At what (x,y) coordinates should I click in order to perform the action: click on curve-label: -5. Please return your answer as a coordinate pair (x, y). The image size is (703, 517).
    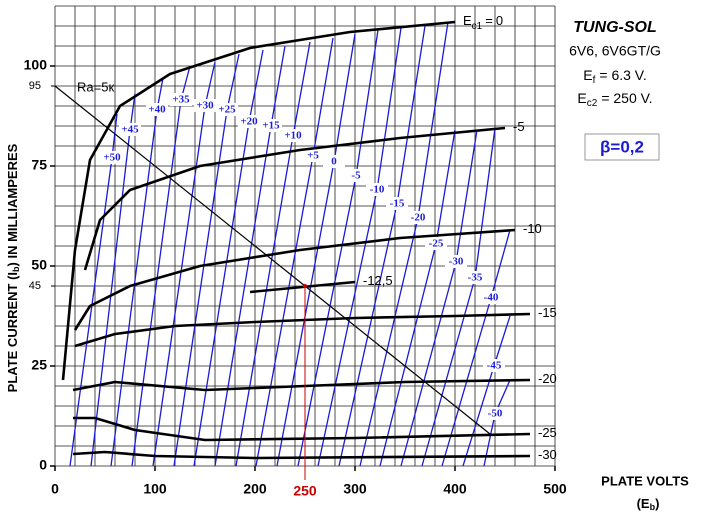
    Looking at the image, I should click on (519, 126).